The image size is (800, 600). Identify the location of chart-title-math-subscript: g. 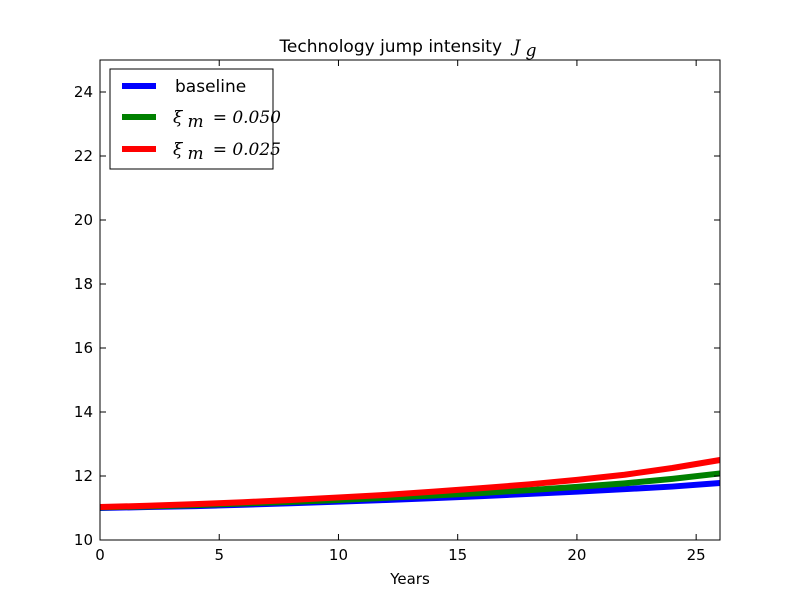
(531, 51).